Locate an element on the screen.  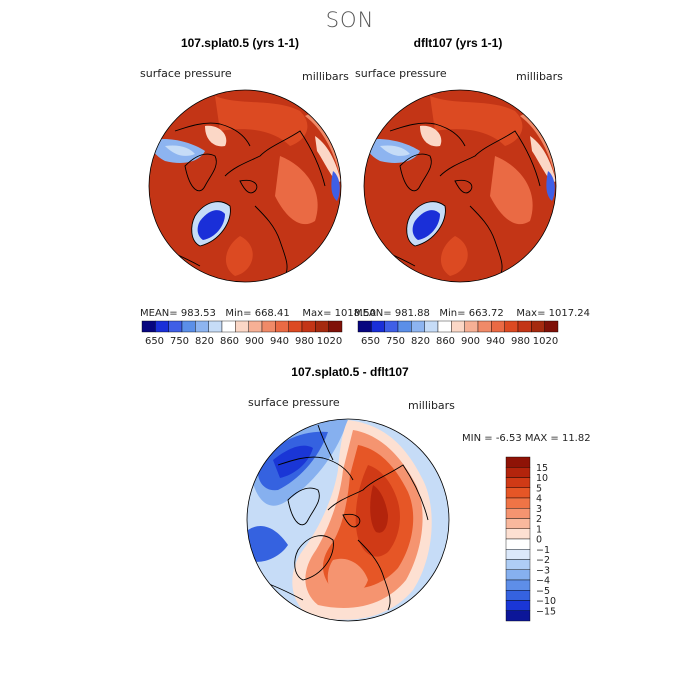
colorbar-1-tick-label: 820 is located at coordinates (204, 341).